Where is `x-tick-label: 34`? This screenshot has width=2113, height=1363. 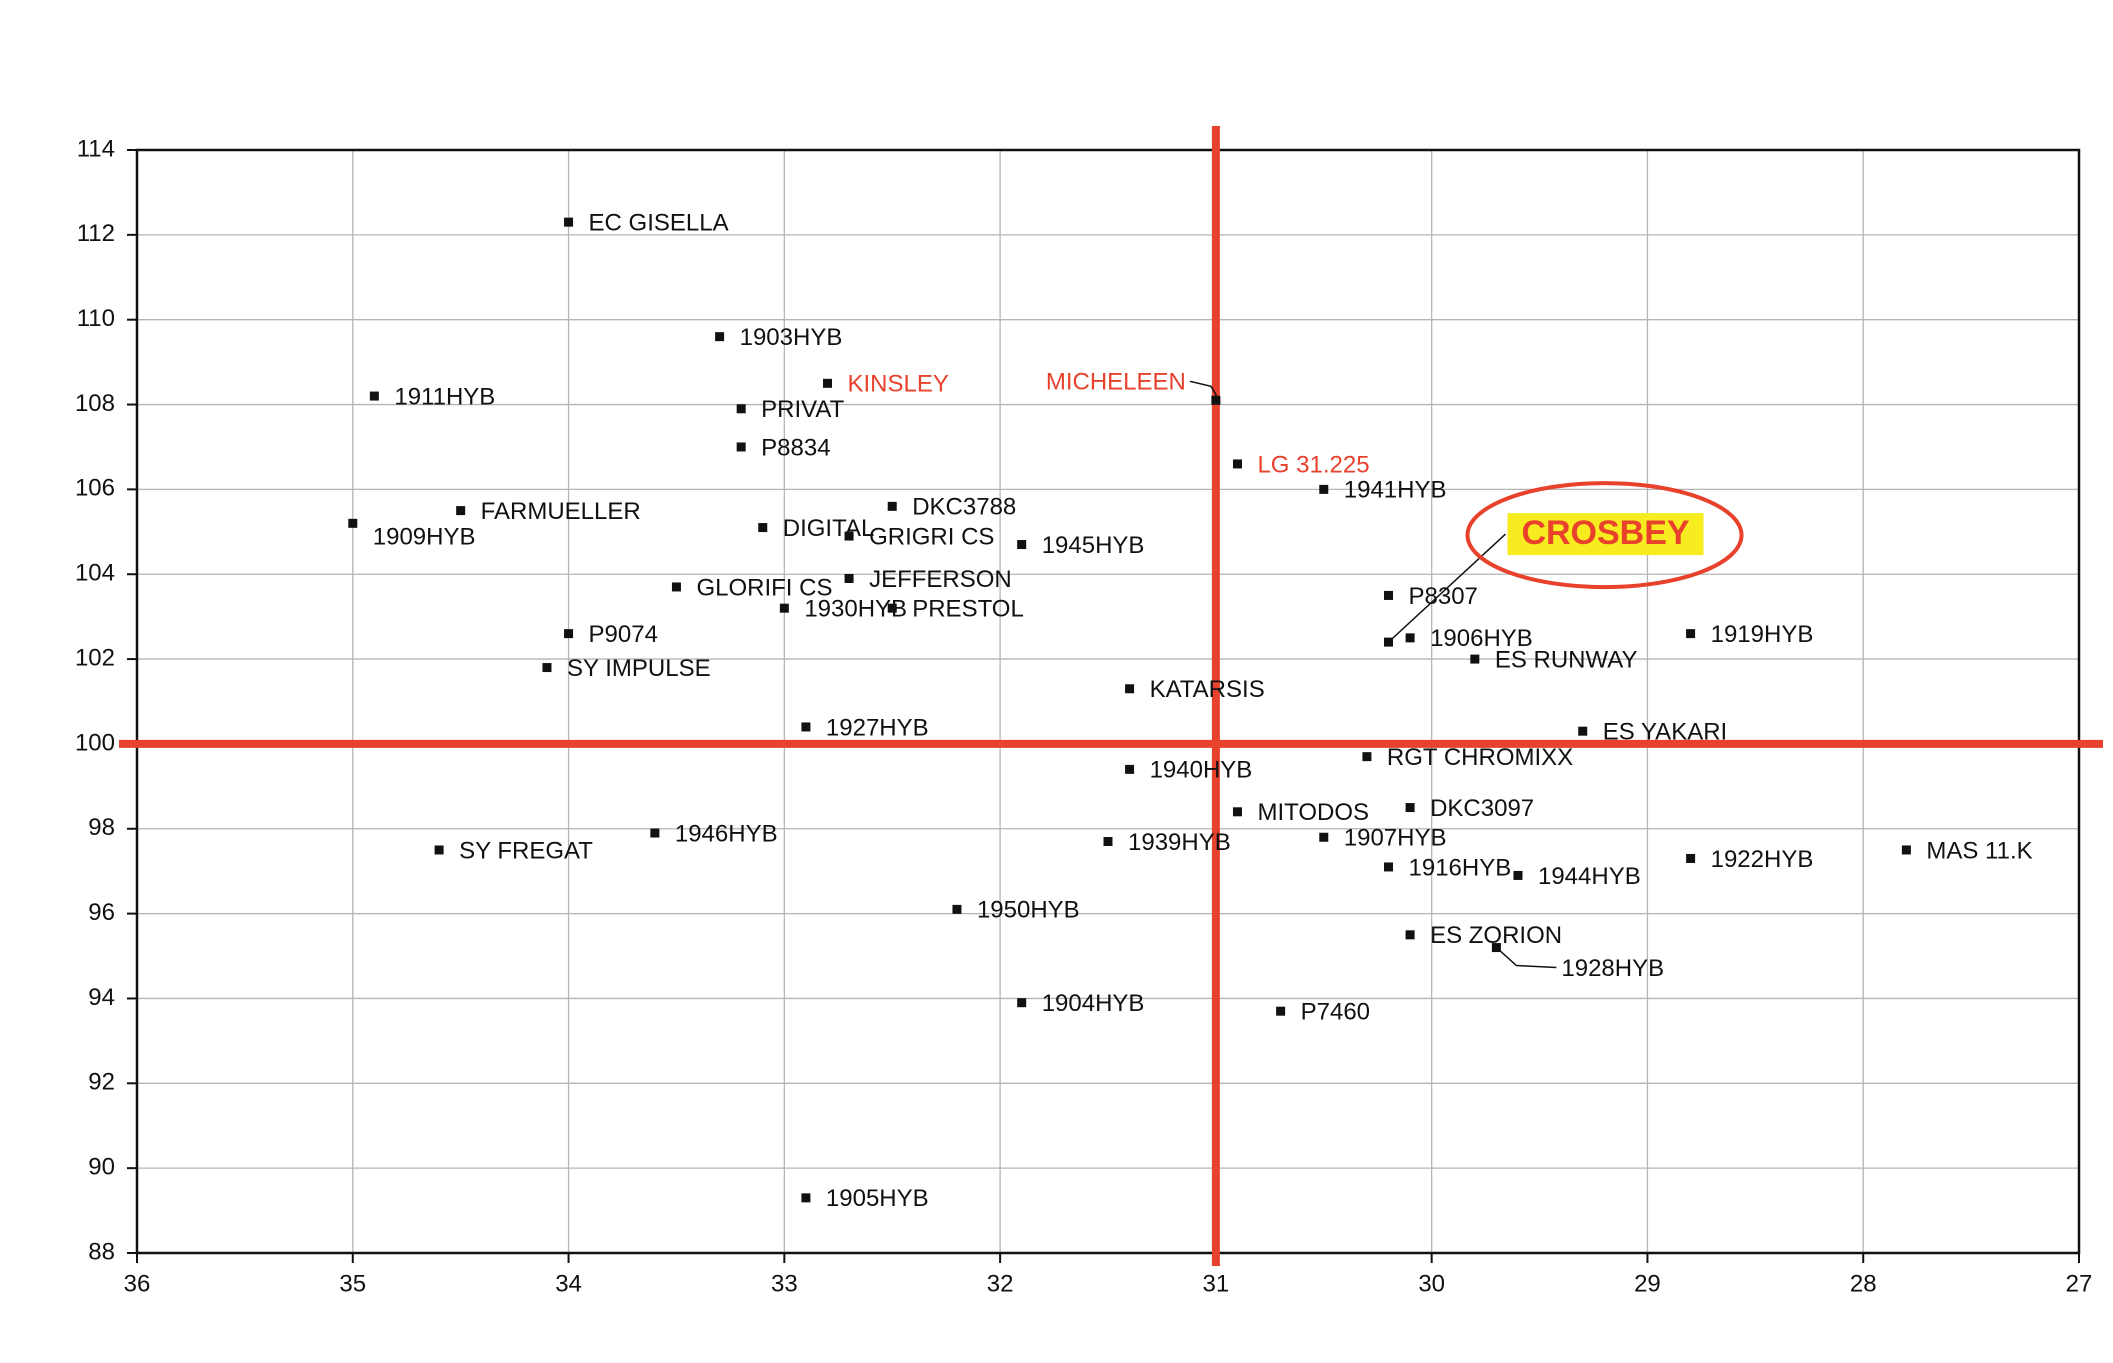
x-tick-label: 34 is located at coordinates (568, 1283).